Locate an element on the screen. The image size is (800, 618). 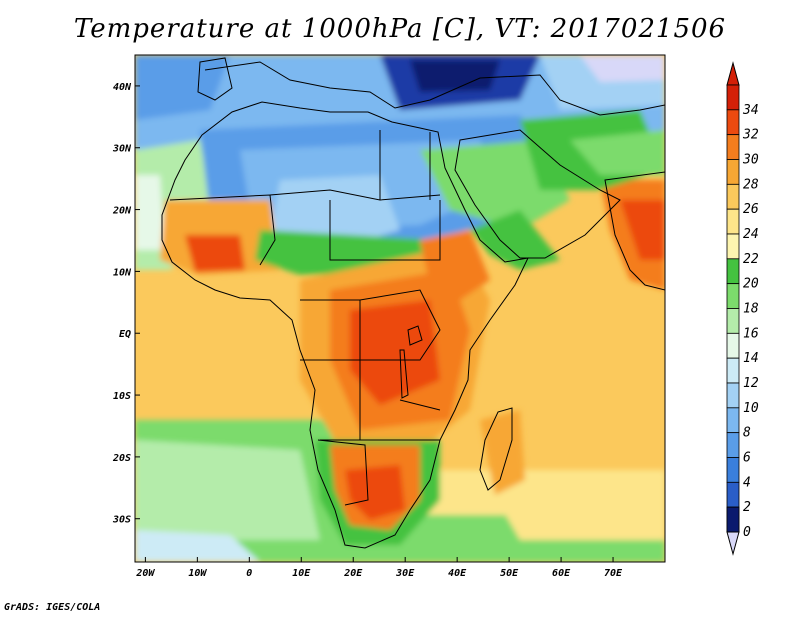
lon-tick-label: 20E is located at coordinates (353, 573).